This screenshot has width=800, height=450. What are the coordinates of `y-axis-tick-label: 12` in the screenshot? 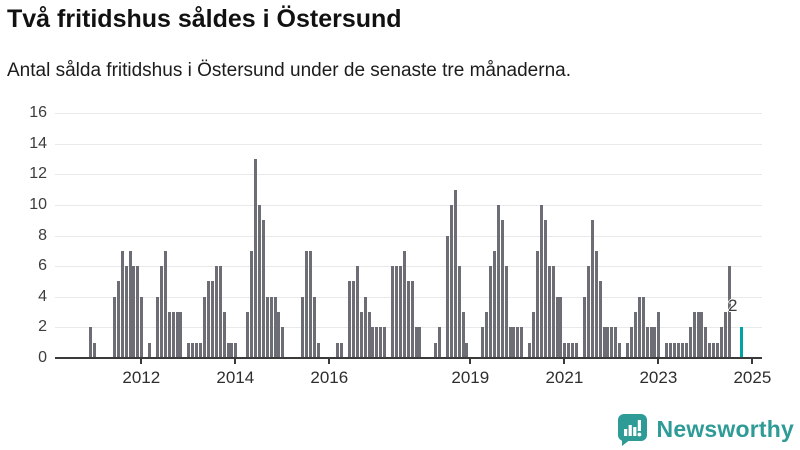 It's located at (38, 174).